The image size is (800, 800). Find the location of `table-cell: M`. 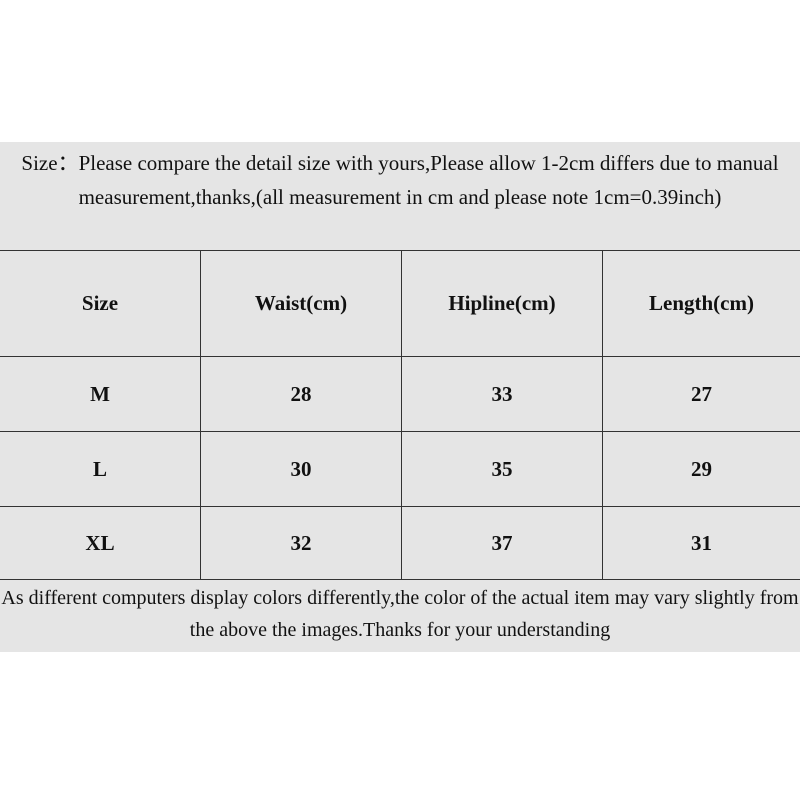

table-cell: M is located at coordinates (100, 393).